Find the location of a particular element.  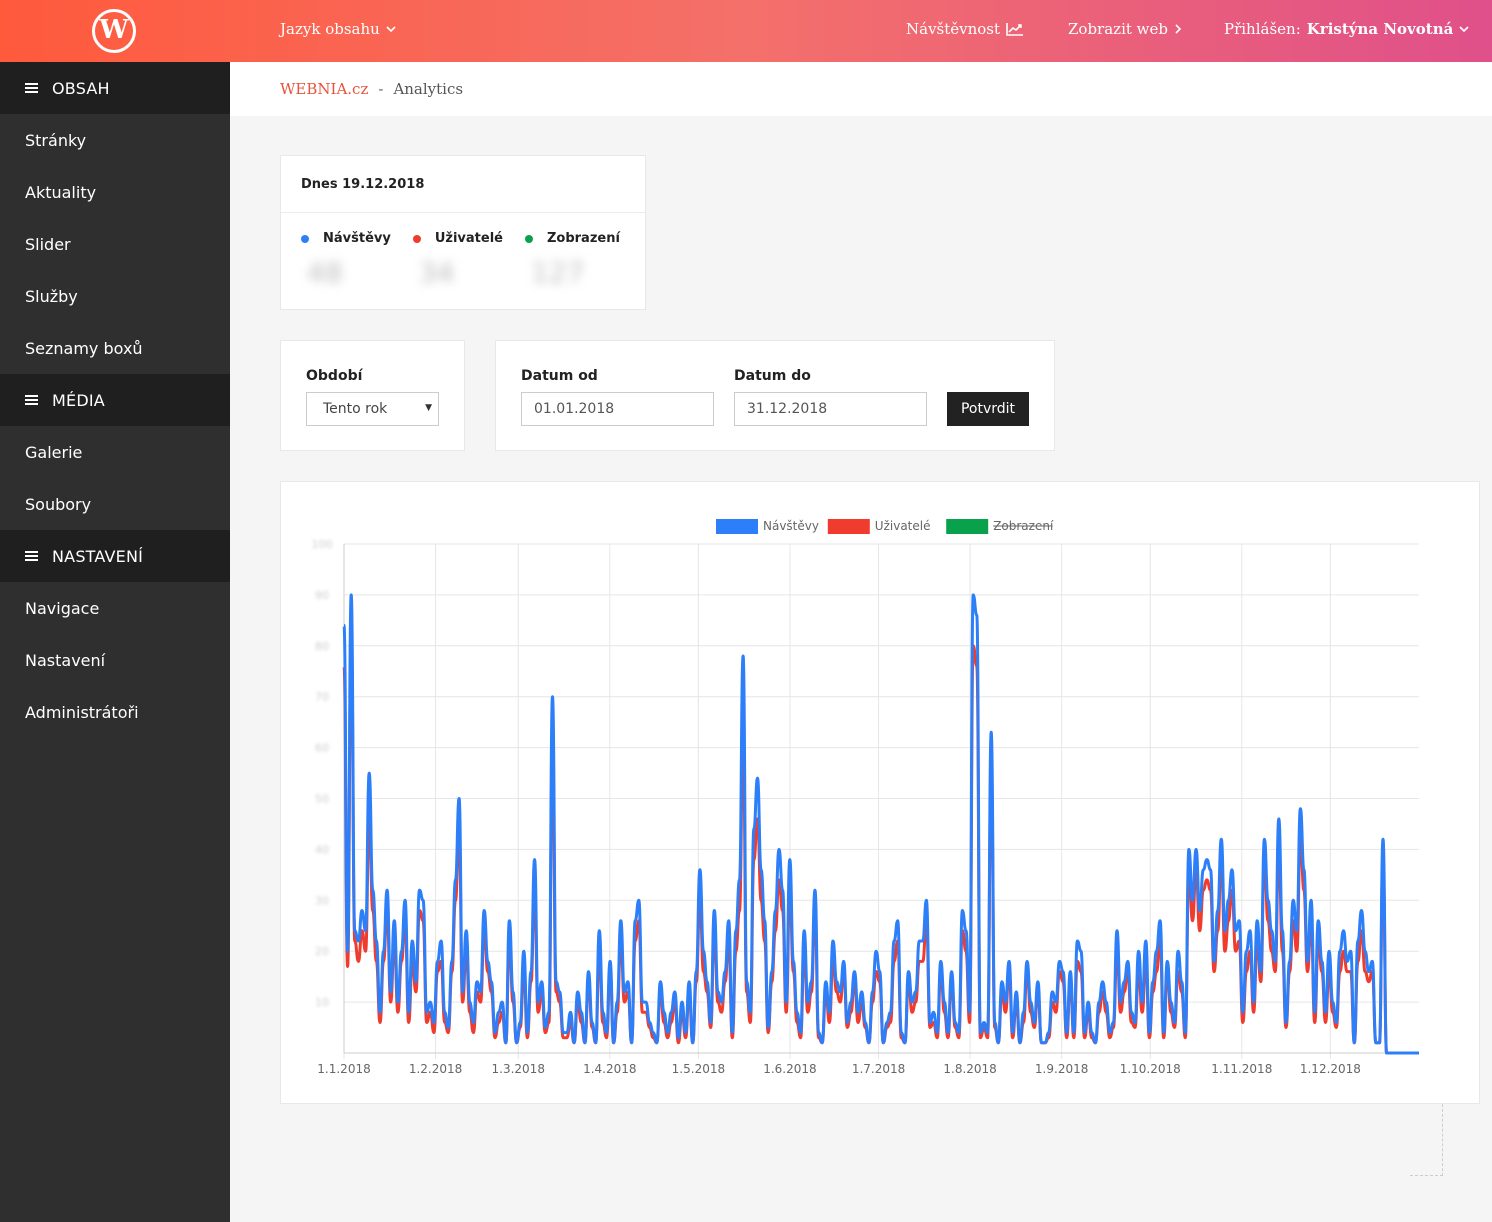

date-to-label: Datum do is located at coordinates (772, 376).